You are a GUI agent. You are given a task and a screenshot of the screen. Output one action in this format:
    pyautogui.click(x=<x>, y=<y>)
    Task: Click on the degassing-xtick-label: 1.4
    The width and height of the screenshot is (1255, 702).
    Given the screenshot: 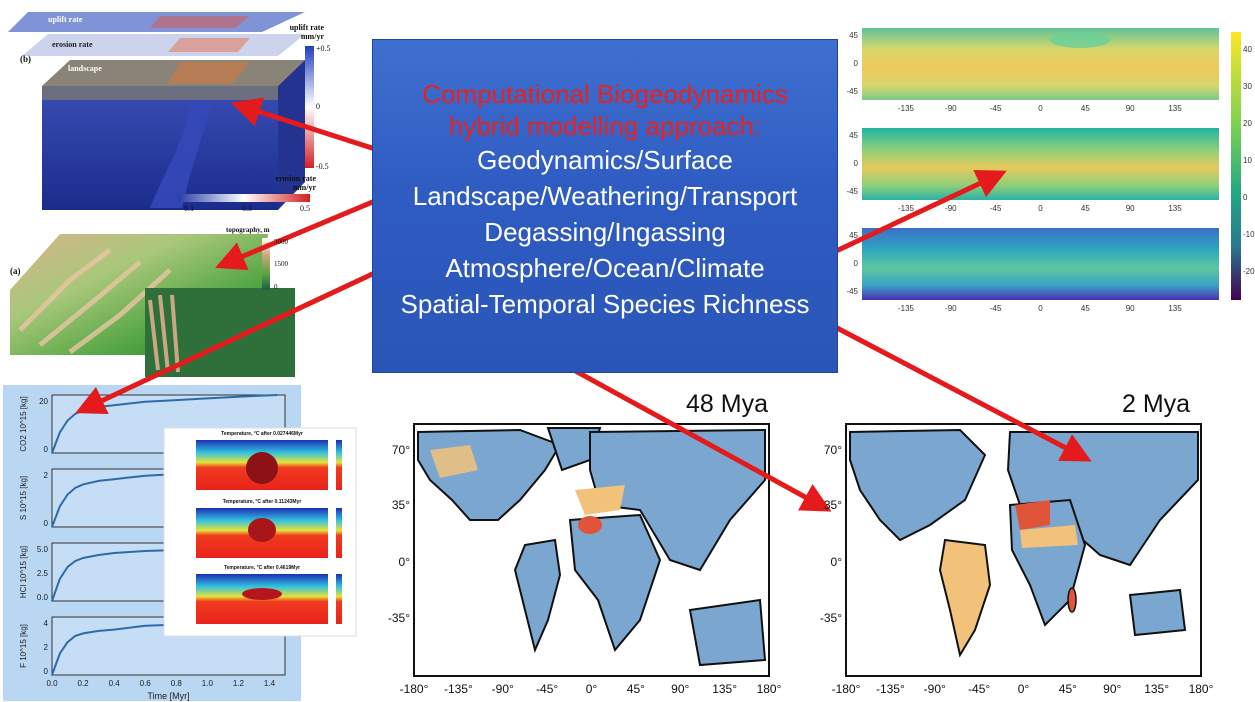 What is the action you would take?
    pyautogui.click(x=270, y=683)
    